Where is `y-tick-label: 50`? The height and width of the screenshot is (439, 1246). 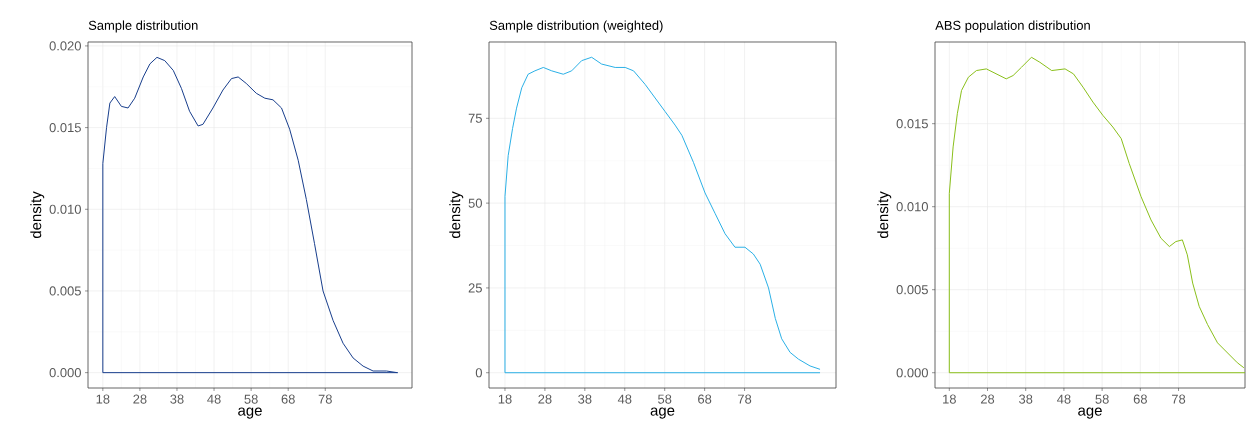
y-tick-label: 50 is located at coordinates (475, 203).